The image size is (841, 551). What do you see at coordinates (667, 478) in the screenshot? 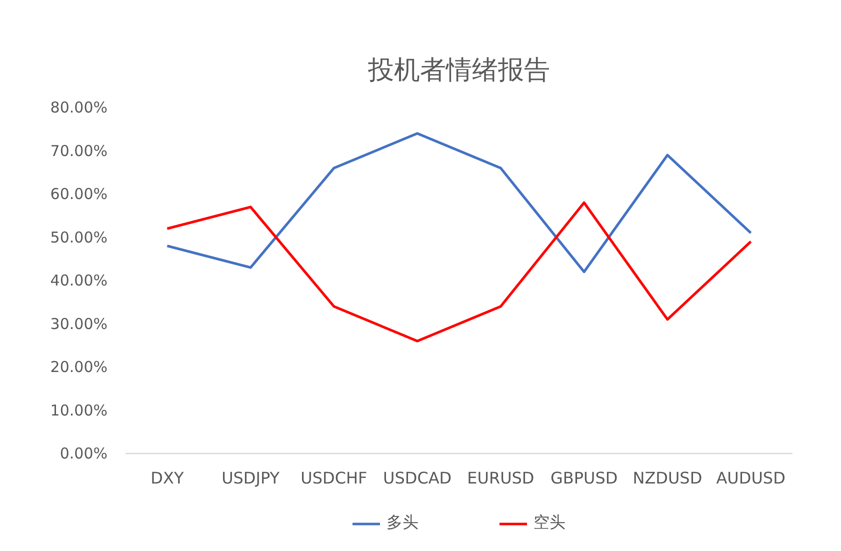
I see `x-tick-label: NZDUSD` at bounding box center [667, 478].